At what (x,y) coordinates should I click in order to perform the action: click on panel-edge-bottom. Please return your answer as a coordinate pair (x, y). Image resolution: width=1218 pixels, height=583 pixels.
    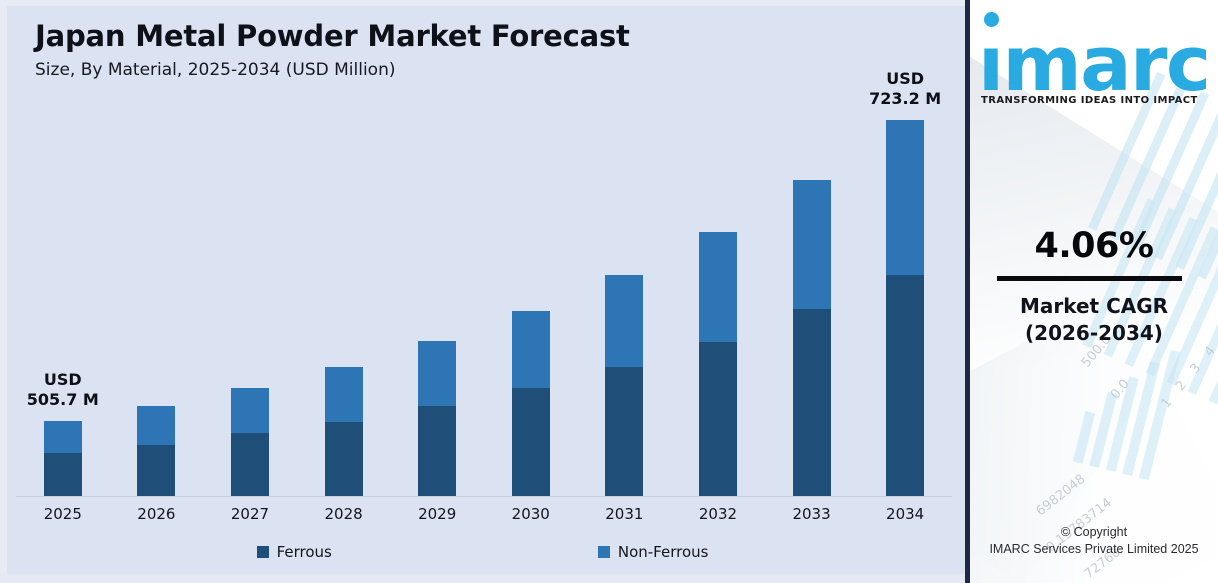
    Looking at the image, I should click on (482, 578).